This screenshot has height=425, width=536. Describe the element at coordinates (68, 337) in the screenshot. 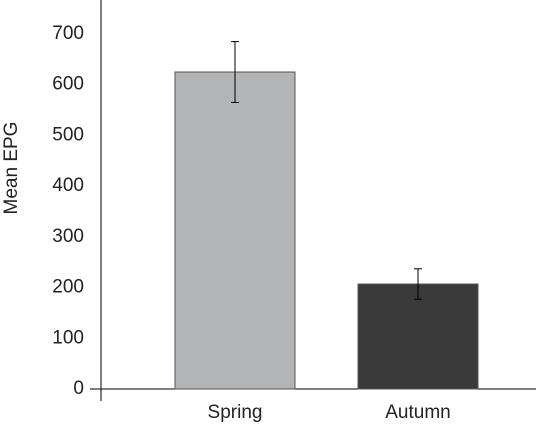

I see `y-tick-label: 100` at that location.